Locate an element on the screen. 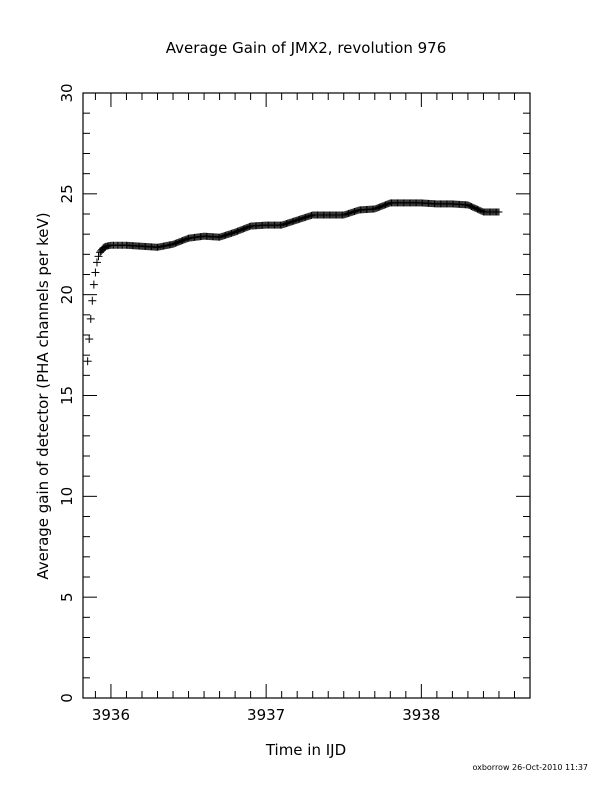 Image resolution: width=612 pixels, height=792 pixels. x-tick-label: 3937 is located at coordinates (266, 715).